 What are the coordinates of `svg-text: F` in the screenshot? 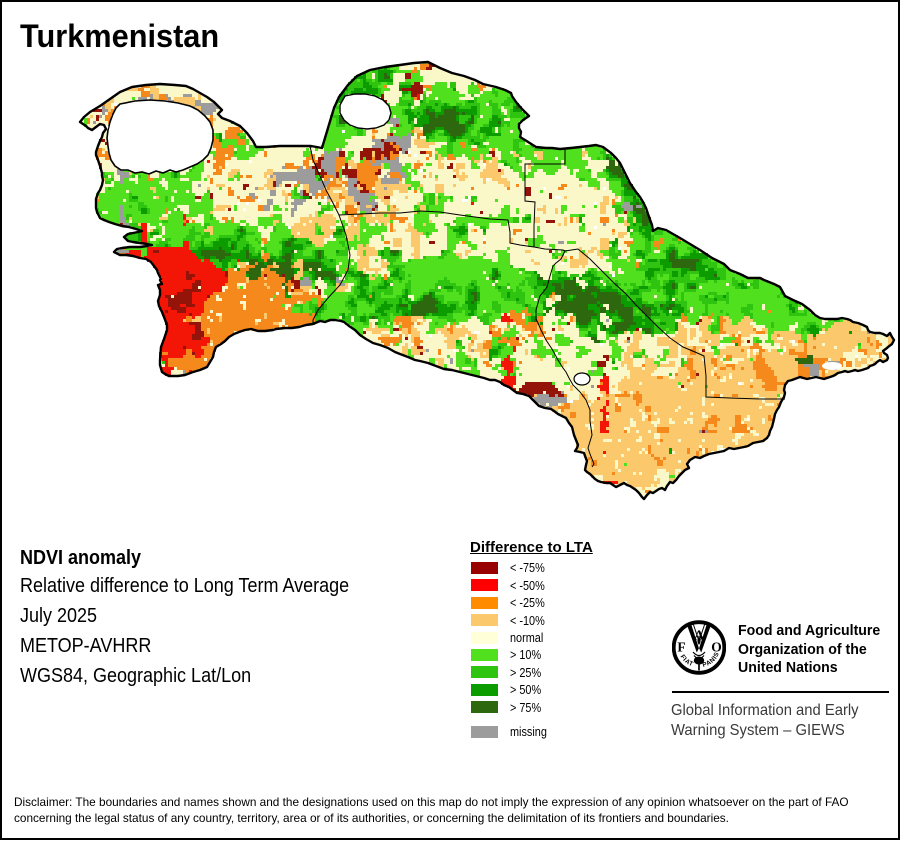 It's located at (681, 647).